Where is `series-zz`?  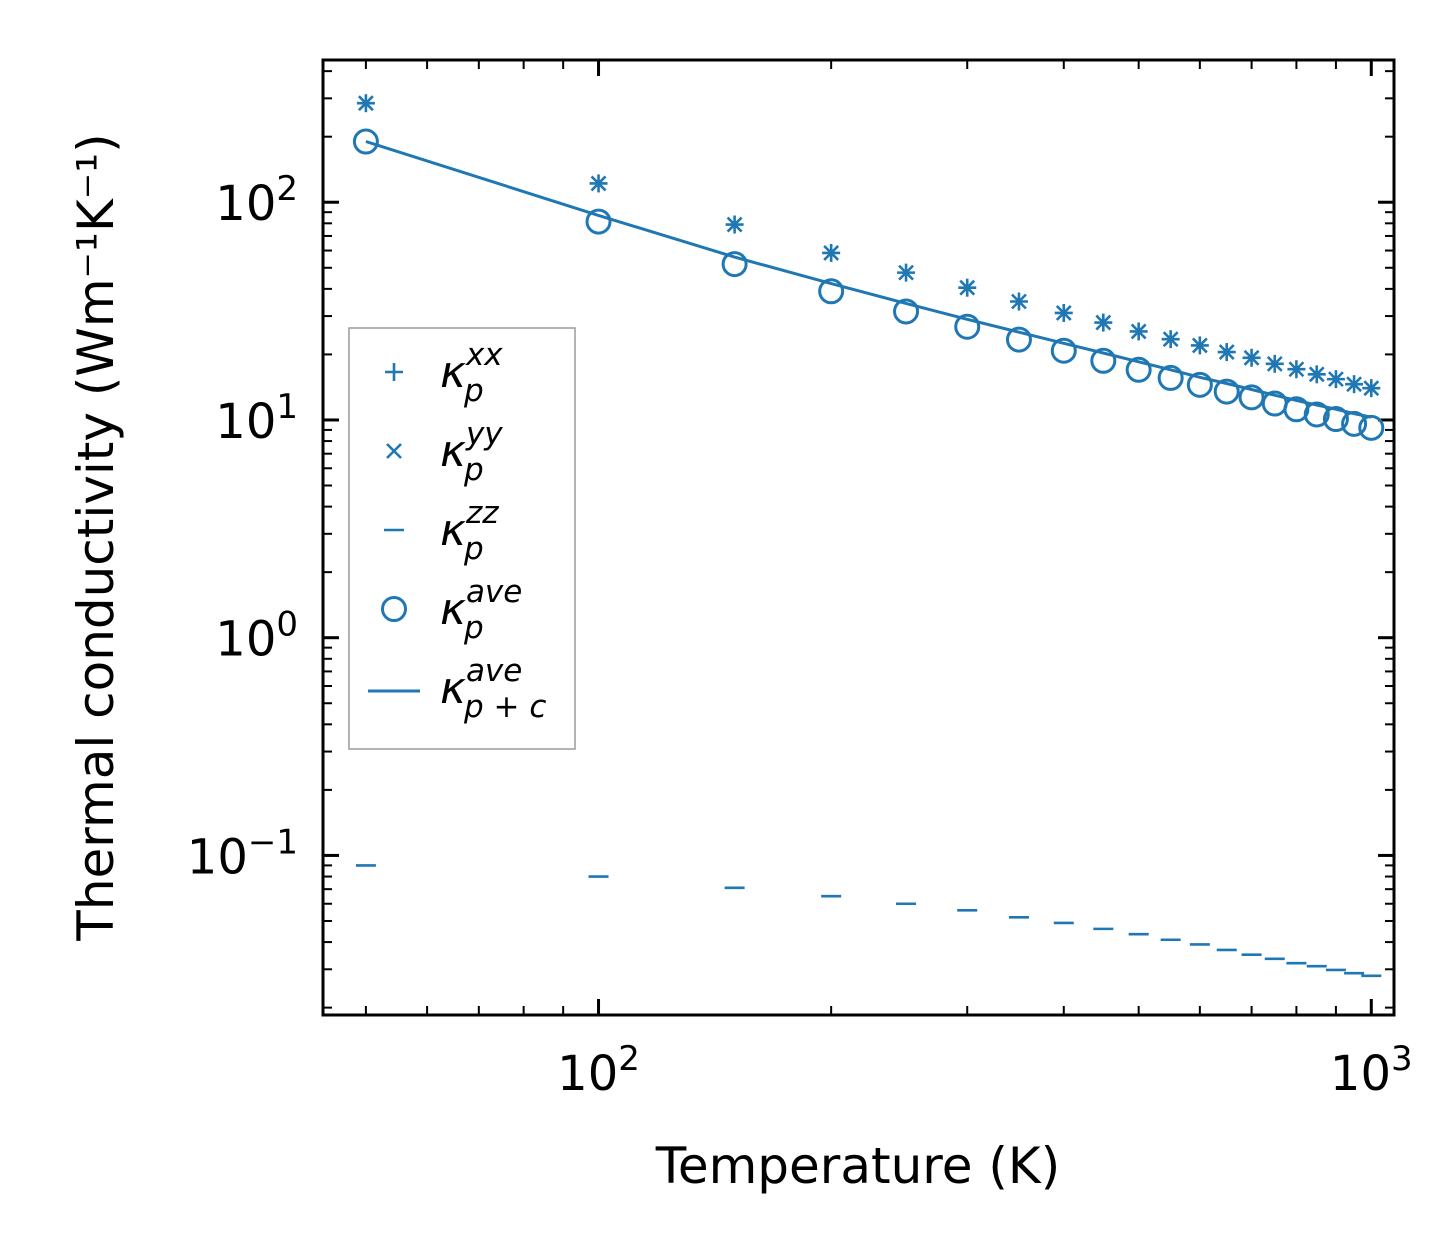
series-zz is located at coordinates (868, 921).